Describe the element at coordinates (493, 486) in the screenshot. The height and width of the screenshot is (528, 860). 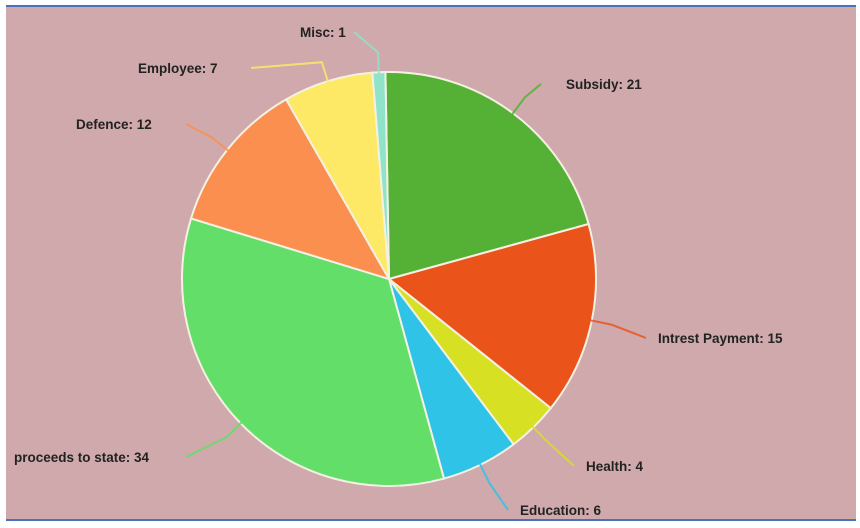
I see `leader-line-education` at that location.